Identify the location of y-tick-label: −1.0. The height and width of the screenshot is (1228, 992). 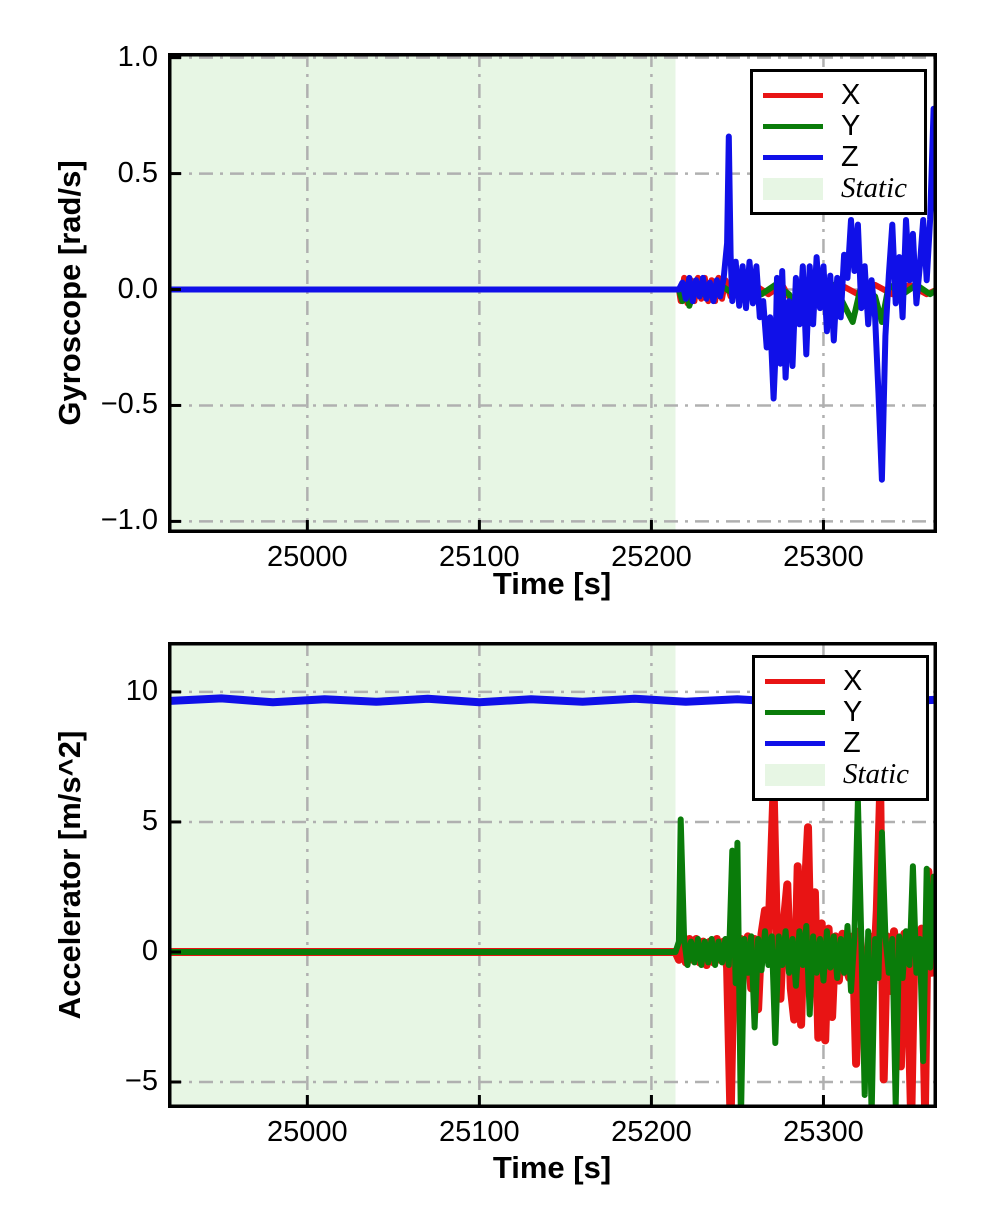
(129, 520).